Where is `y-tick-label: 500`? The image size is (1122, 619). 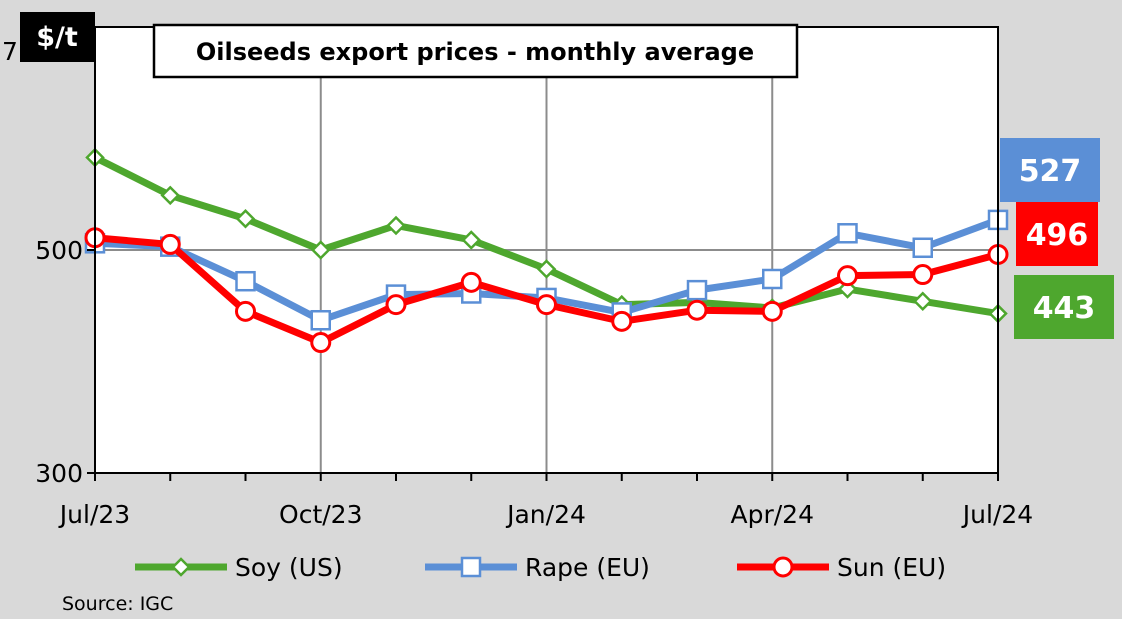 y-tick-label: 500 is located at coordinates (59, 250).